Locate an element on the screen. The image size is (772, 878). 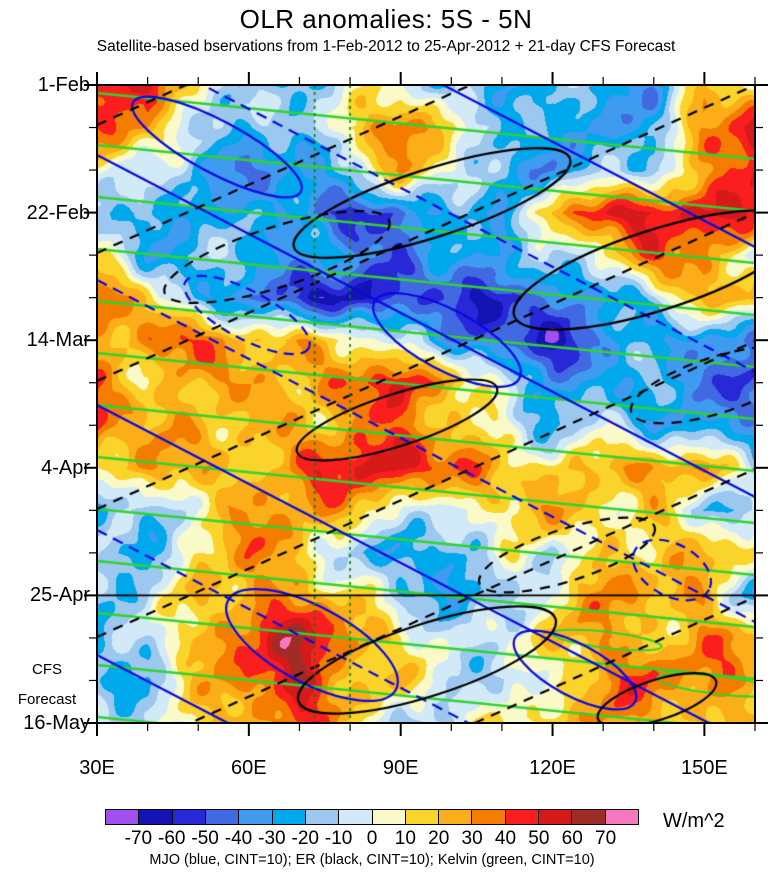
y-axis-tick-label: 1-Feb is located at coordinates (63, 85).